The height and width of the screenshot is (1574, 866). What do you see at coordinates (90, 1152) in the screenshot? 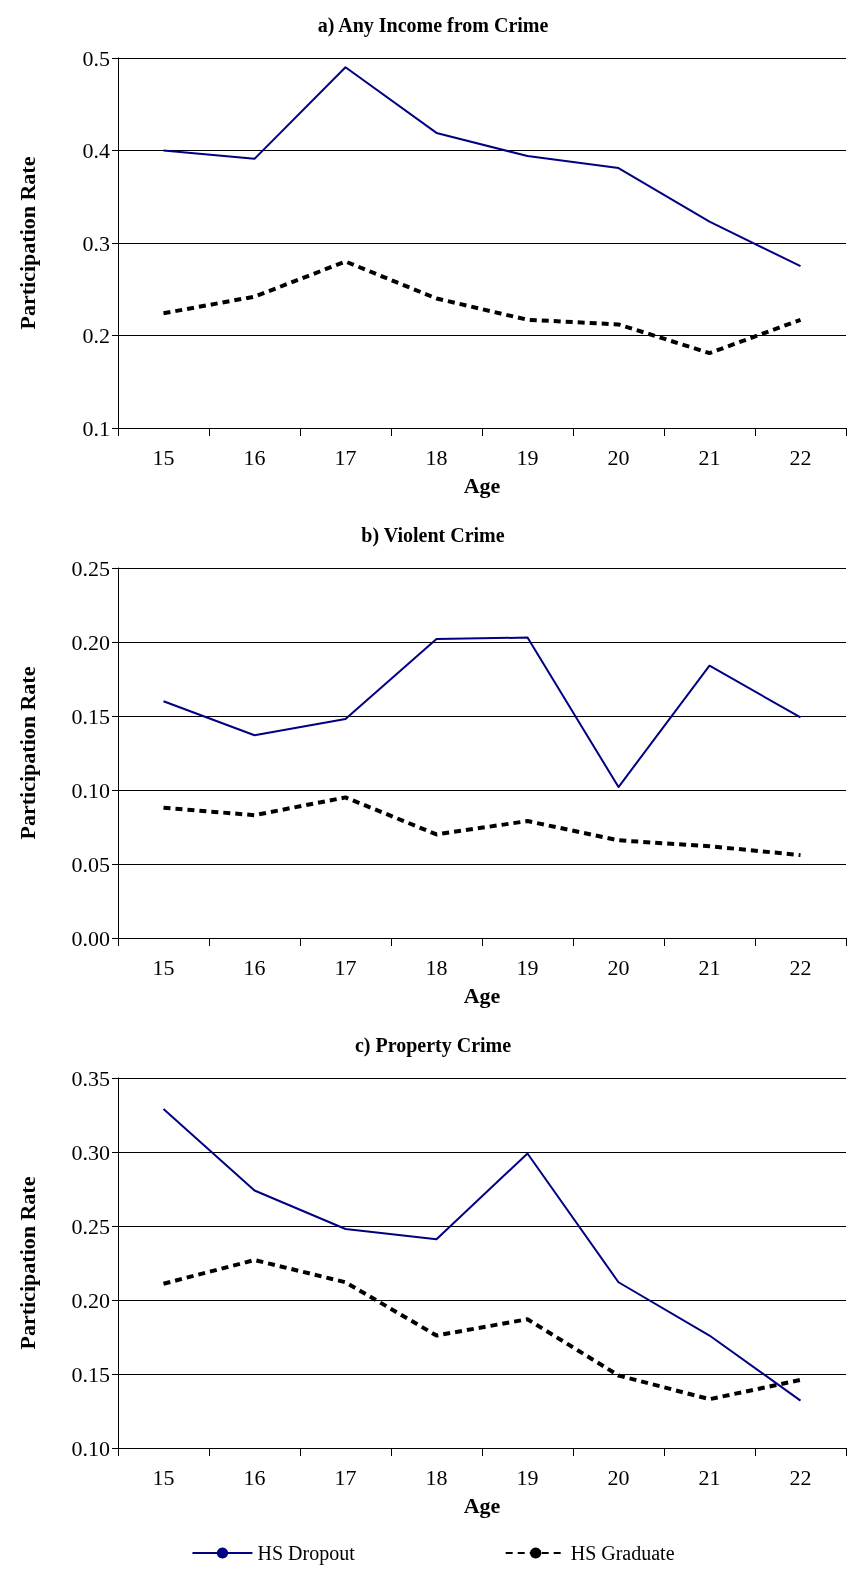
I see `y-tick-label: 0.30` at bounding box center [90, 1152].